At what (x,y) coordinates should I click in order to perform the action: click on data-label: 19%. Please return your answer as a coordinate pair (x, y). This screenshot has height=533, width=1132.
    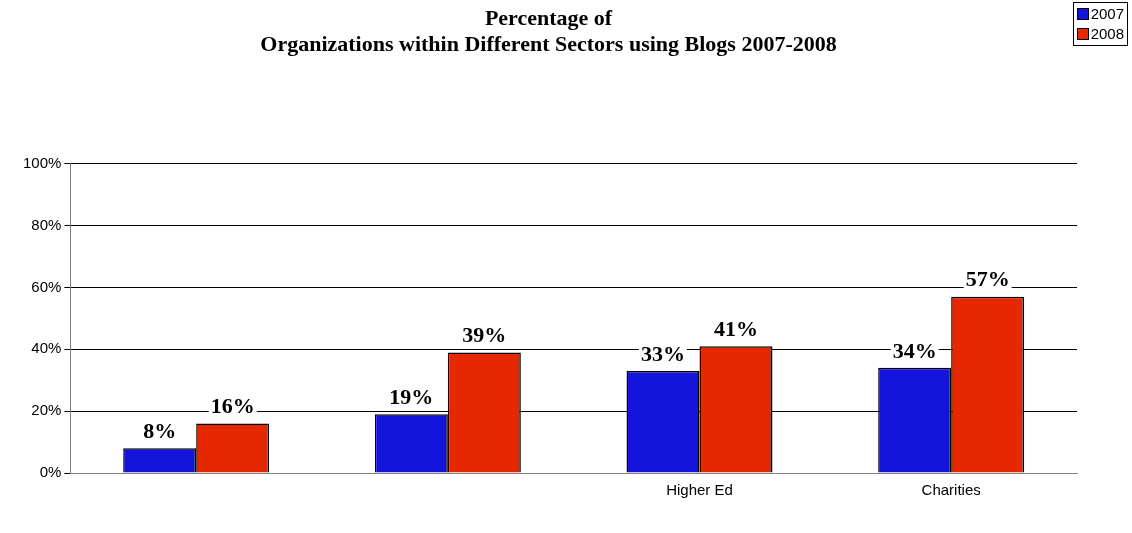
    Looking at the image, I should click on (411, 396).